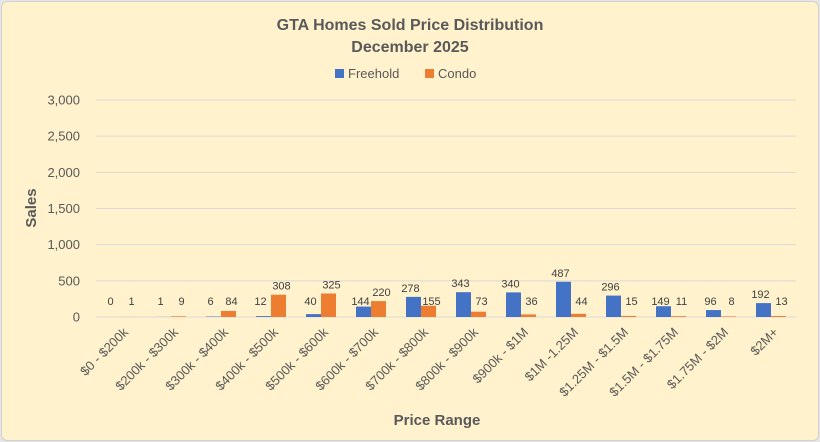  Describe the element at coordinates (263, 316) in the screenshot. I see `bar-freehold-400k-500k` at that location.